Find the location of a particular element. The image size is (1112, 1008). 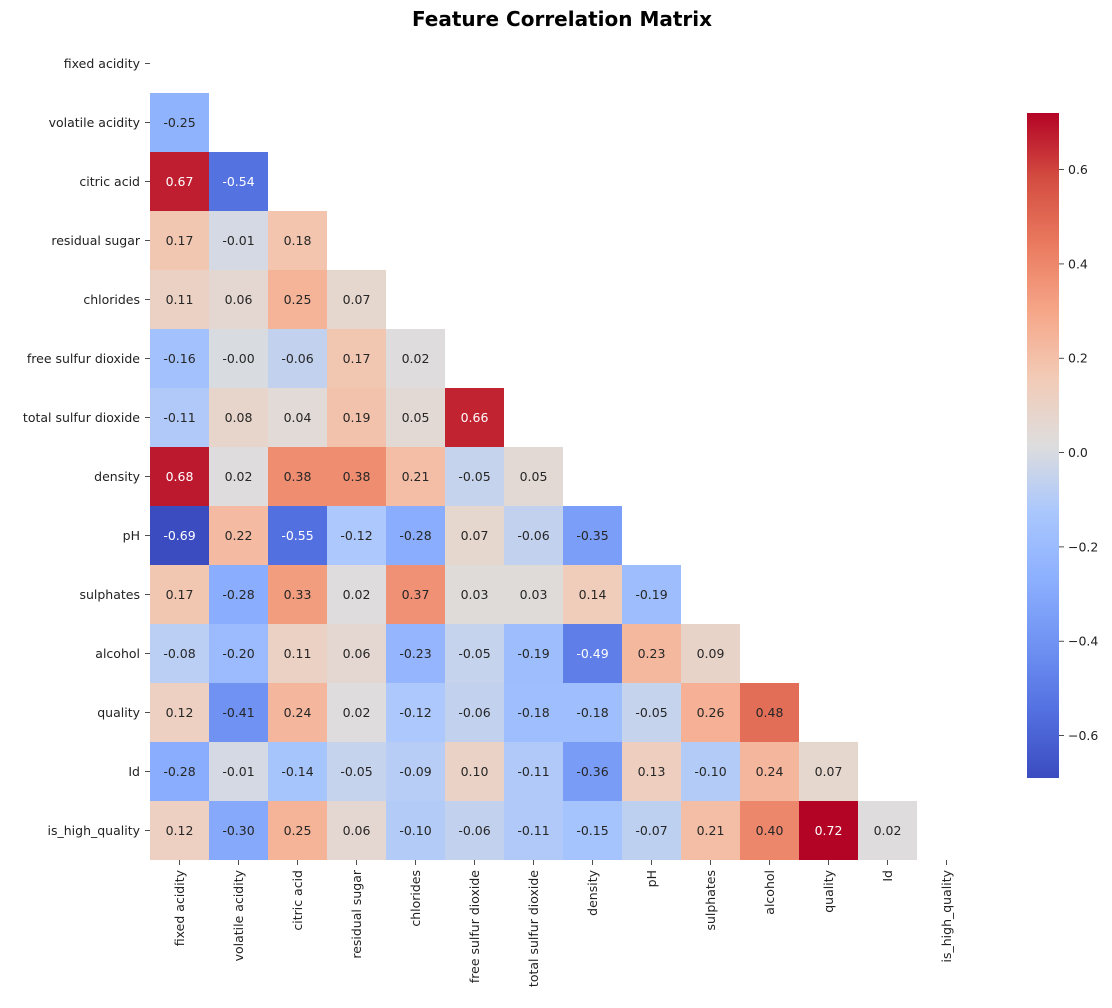

cell-value-label: -0.20 is located at coordinates (238, 653).